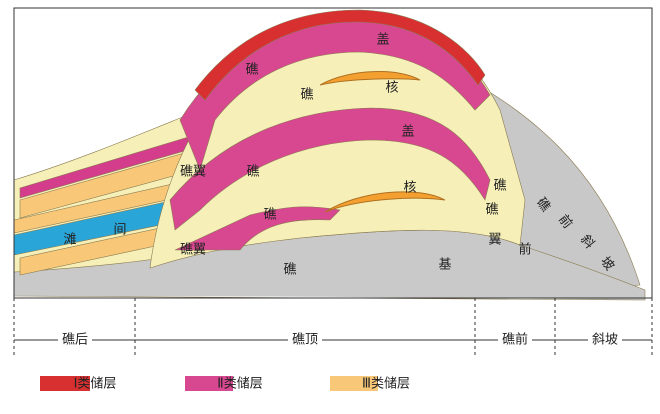 This screenshot has width=660, height=414. I want to click on legend-label: Ⅲ类储层, so click(386, 384).